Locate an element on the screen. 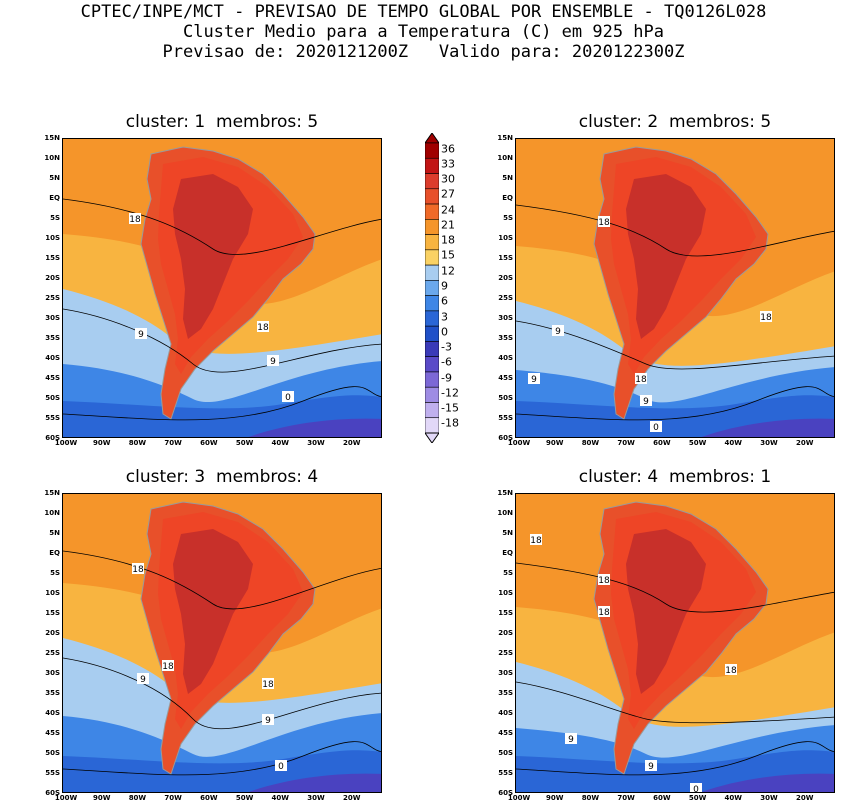 The image size is (847, 806). colorbar-label: 27 is located at coordinates (448, 194).